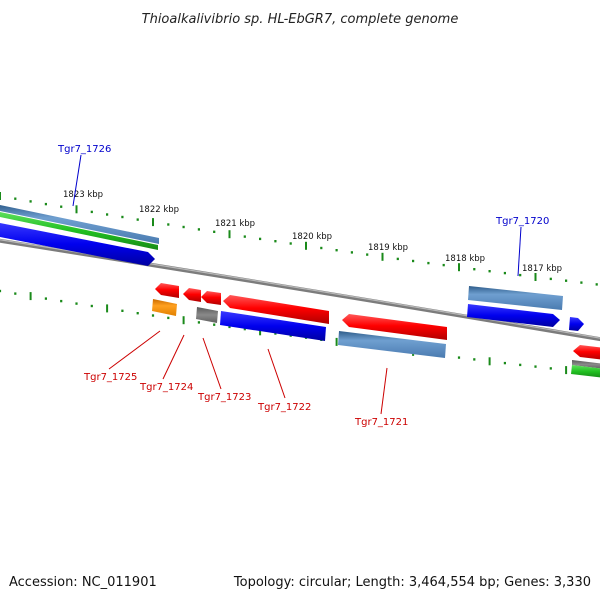 The width and height of the screenshot is (600, 600). I want to click on gene-label-reverse: Tgr7_1722, so click(284, 407).